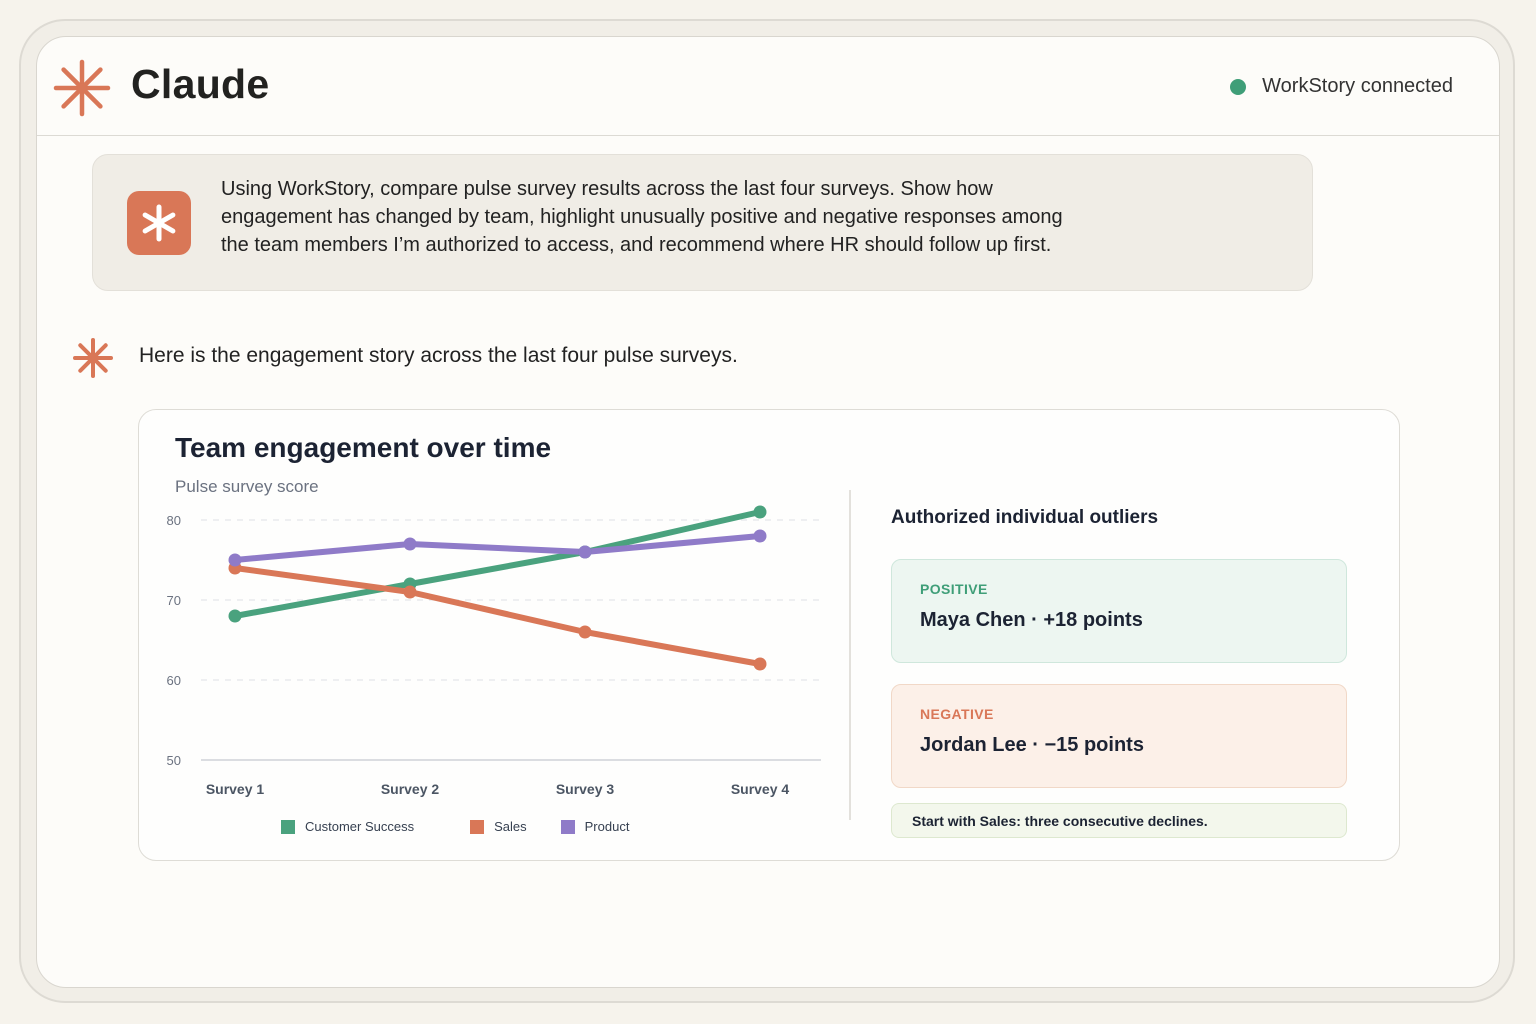 This screenshot has height=1024, width=1536. I want to click on negative-outlier-card: NEGATIVE Jordan Lee · −15 points, so click(1119, 736).